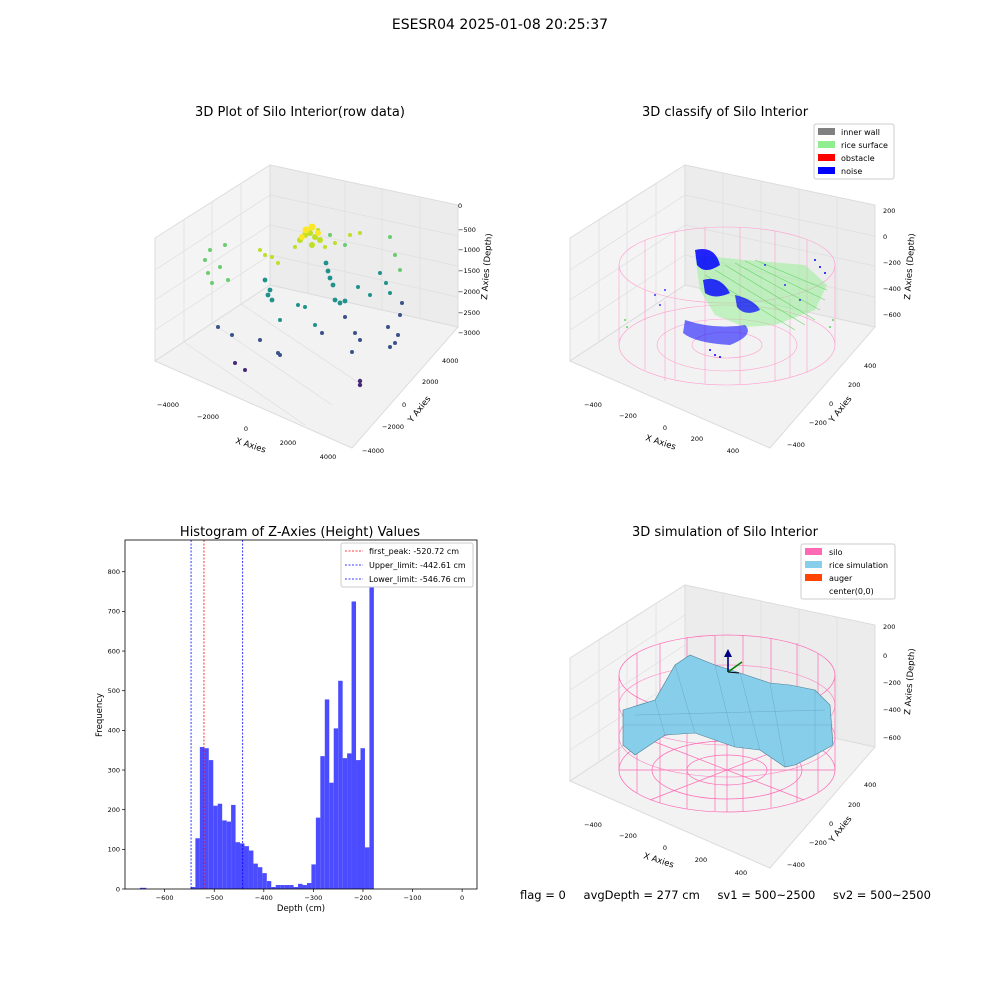 This screenshot has height=1000, width=1000. I want to click on legend-entry-lower-limit: Lower_limit: -546.76 cm, so click(405, 579).